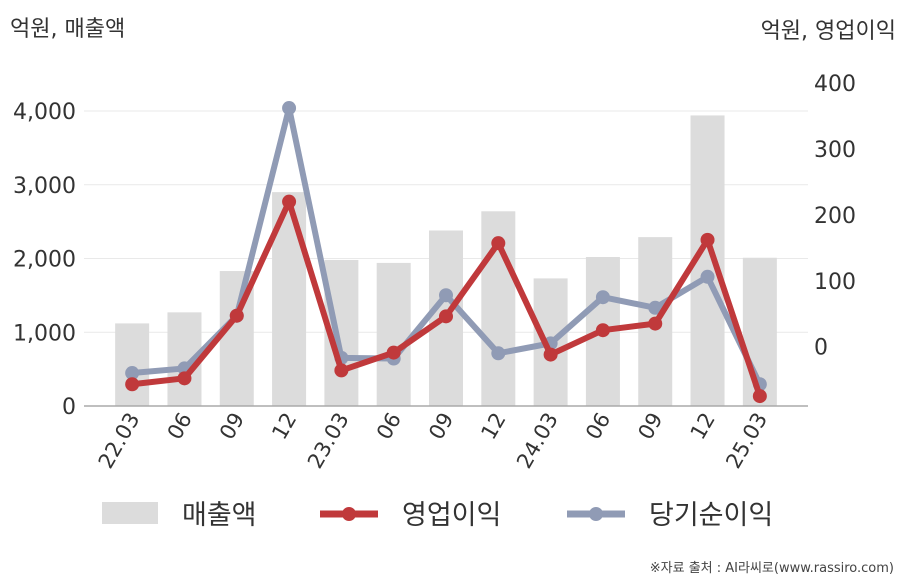 This screenshot has width=908, height=580. I want to click on legend-label-net-income: 당기순이익, so click(711, 515).